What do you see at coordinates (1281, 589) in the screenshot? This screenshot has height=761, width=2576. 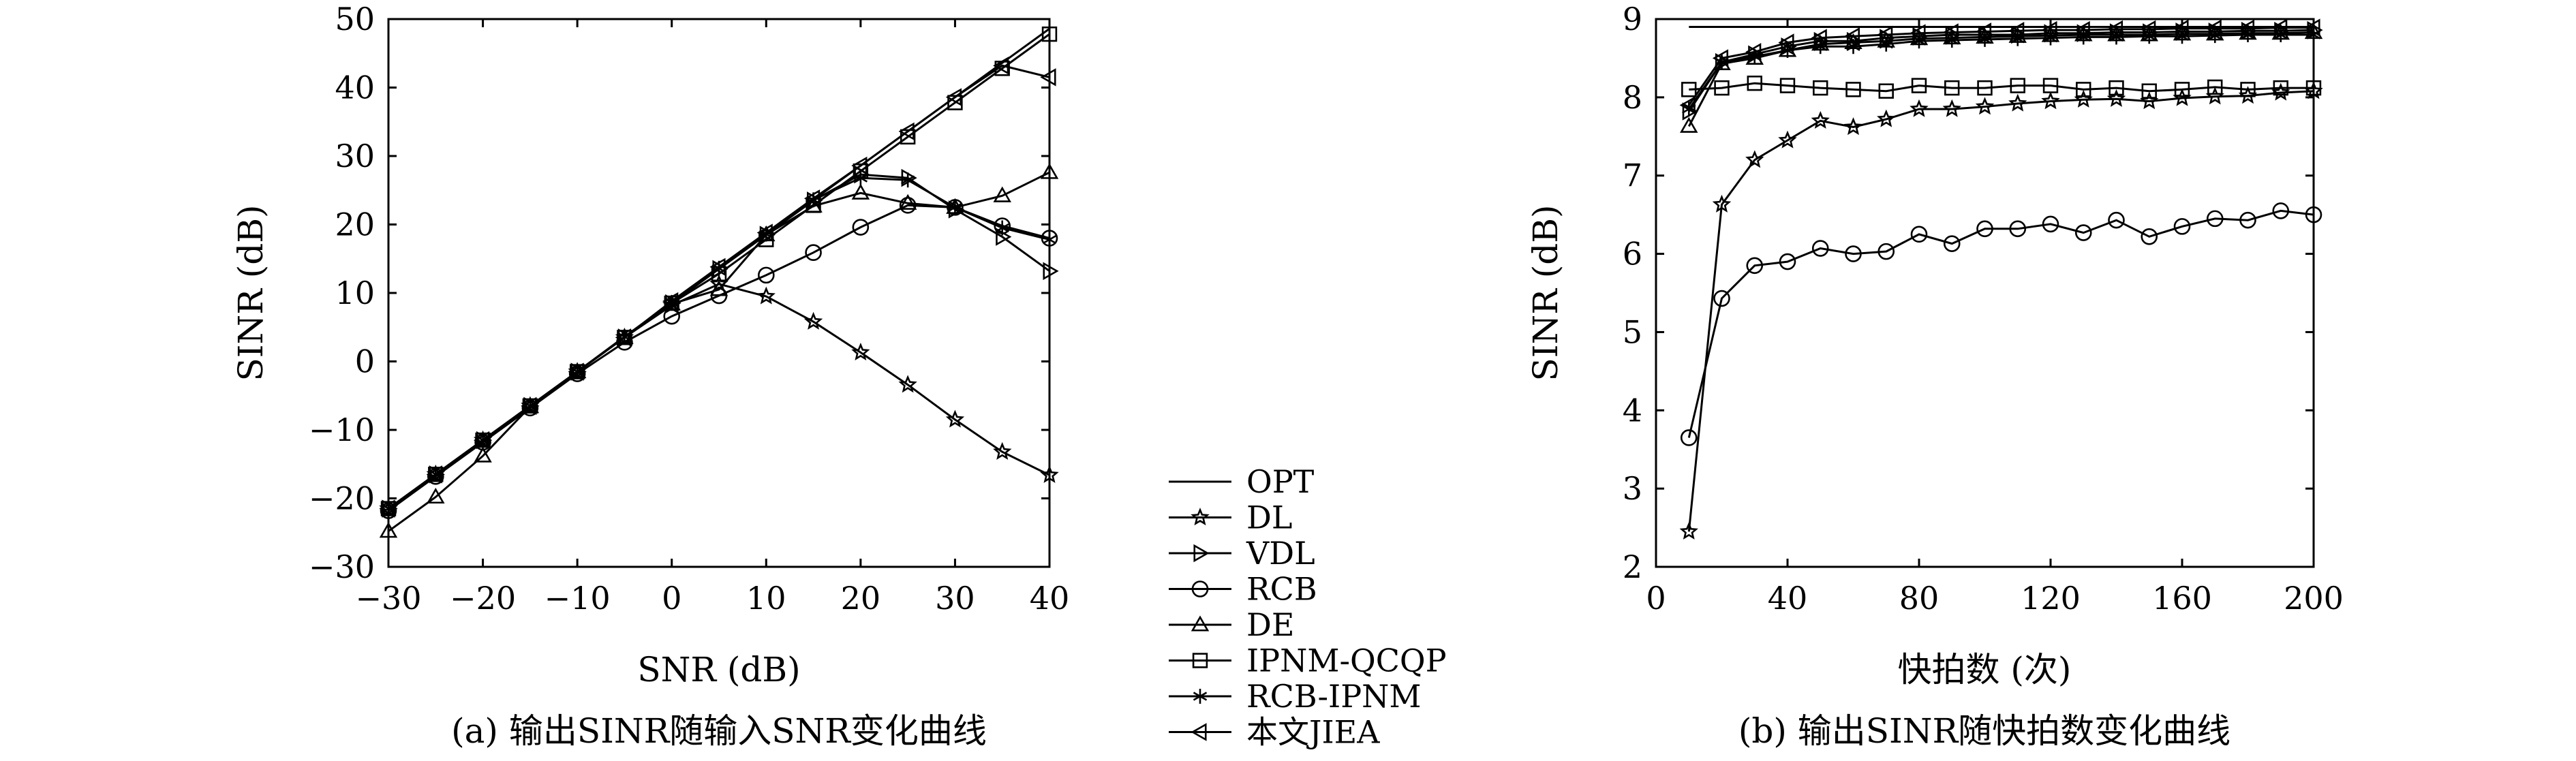 I see `legend-label: RCB` at bounding box center [1281, 589].